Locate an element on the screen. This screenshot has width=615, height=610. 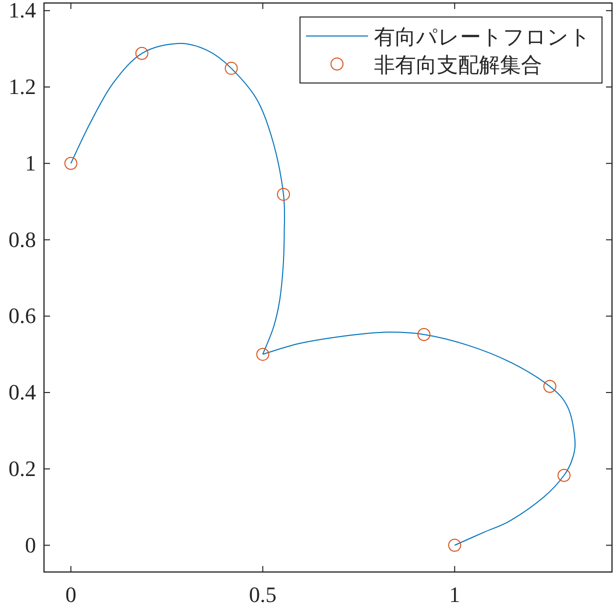
x-tick-label: 1 is located at coordinates (454, 594).